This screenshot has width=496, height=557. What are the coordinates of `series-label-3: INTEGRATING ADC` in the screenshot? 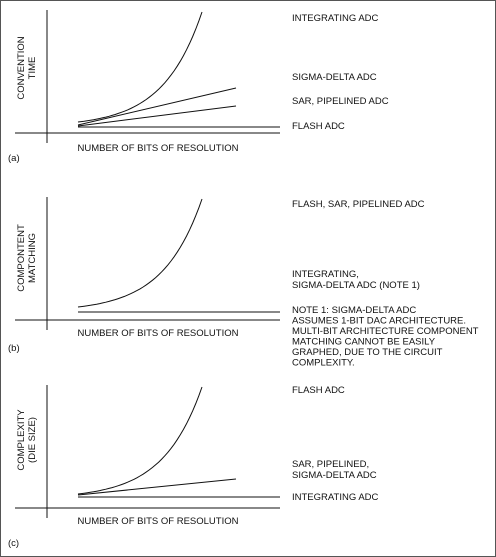 It's located at (335, 497).